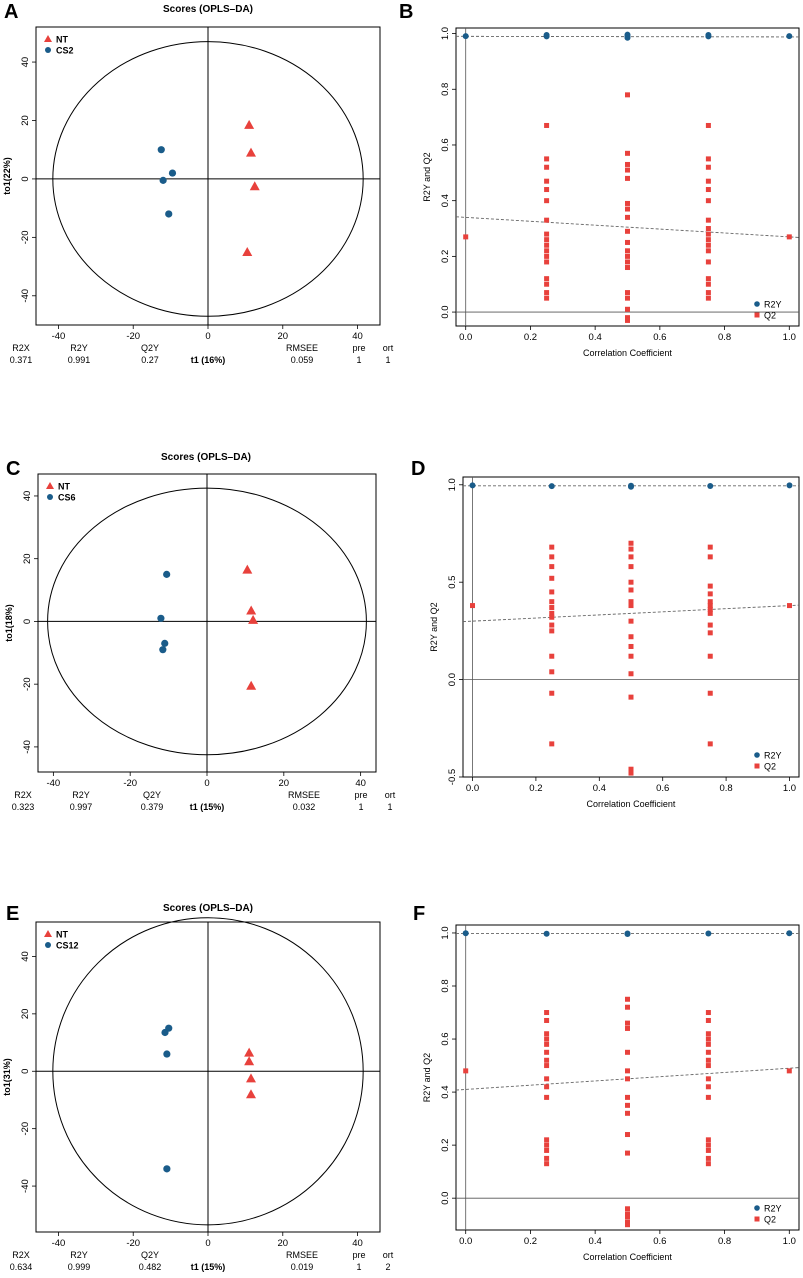 The image size is (803, 1278). What do you see at coordinates (48, 38) in the screenshot?
I see `legend-marker-nt` at bounding box center [48, 38].